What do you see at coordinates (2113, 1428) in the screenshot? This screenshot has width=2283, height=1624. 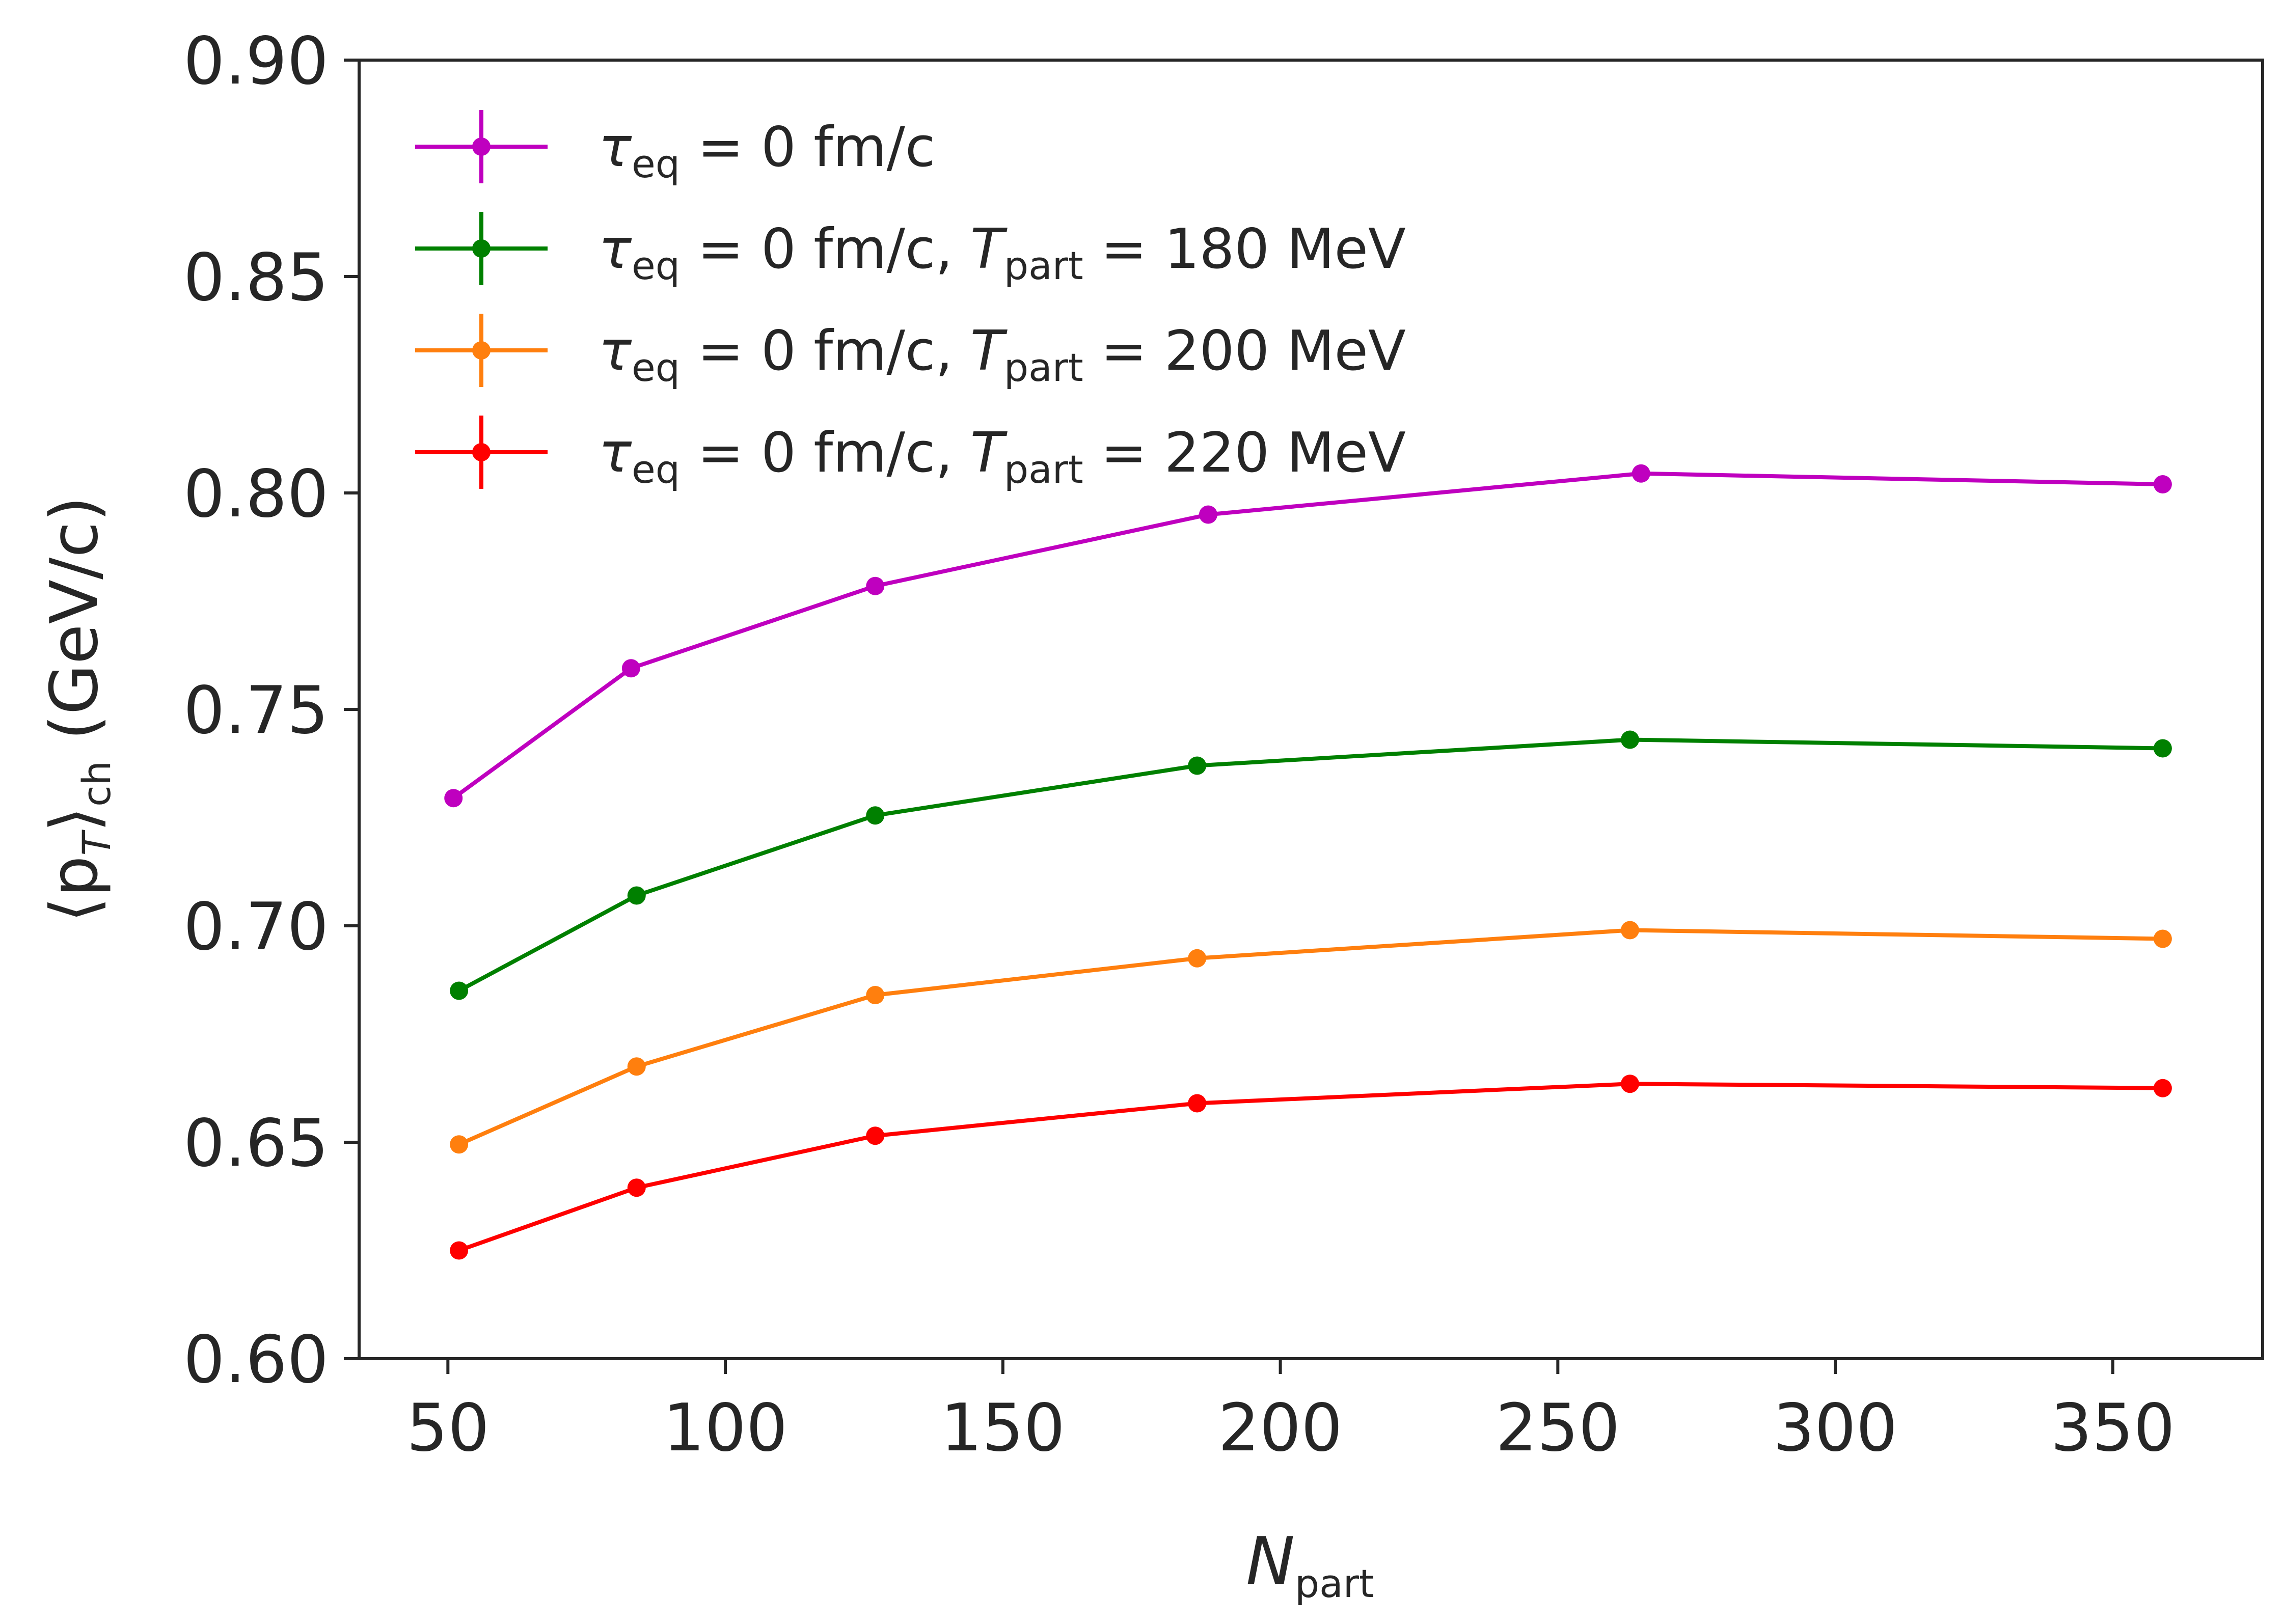 I see `x-tick-label-6: 350` at bounding box center [2113, 1428].